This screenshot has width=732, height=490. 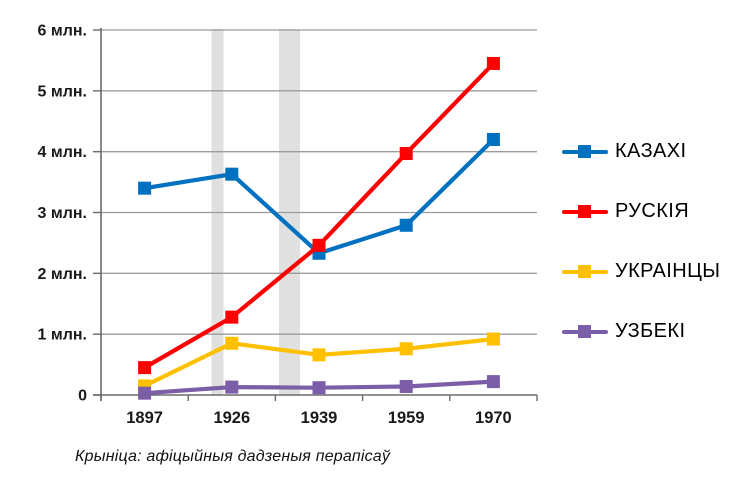 What do you see at coordinates (406, 153) in the screenshot?
I see `data-point-ruskiya-1959` at bounding box center [406, 153].